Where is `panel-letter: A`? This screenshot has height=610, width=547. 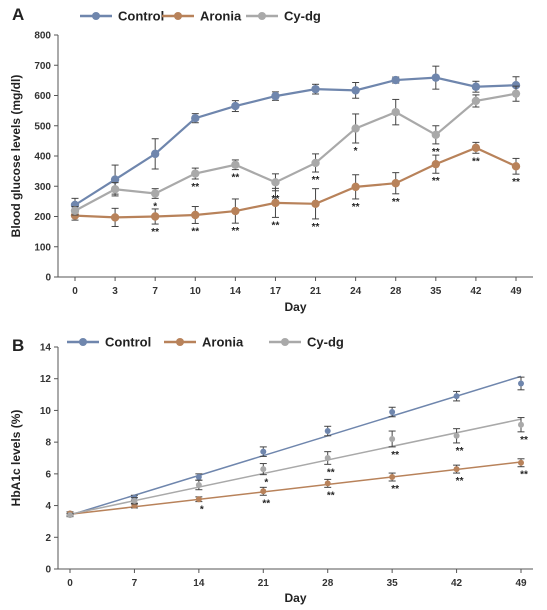
panel-letter: A is located at coordinates (18, 14).